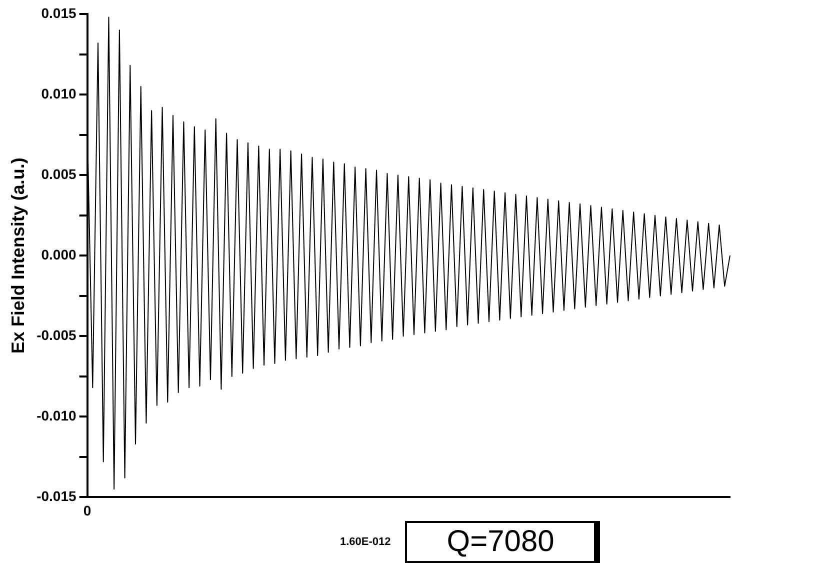 This screenshot has height=563, width=830. What do you see at coordinates (56, 334) in the screenshot?
I see `y-tick-label: -0.005` at bounding box center [56, 334].